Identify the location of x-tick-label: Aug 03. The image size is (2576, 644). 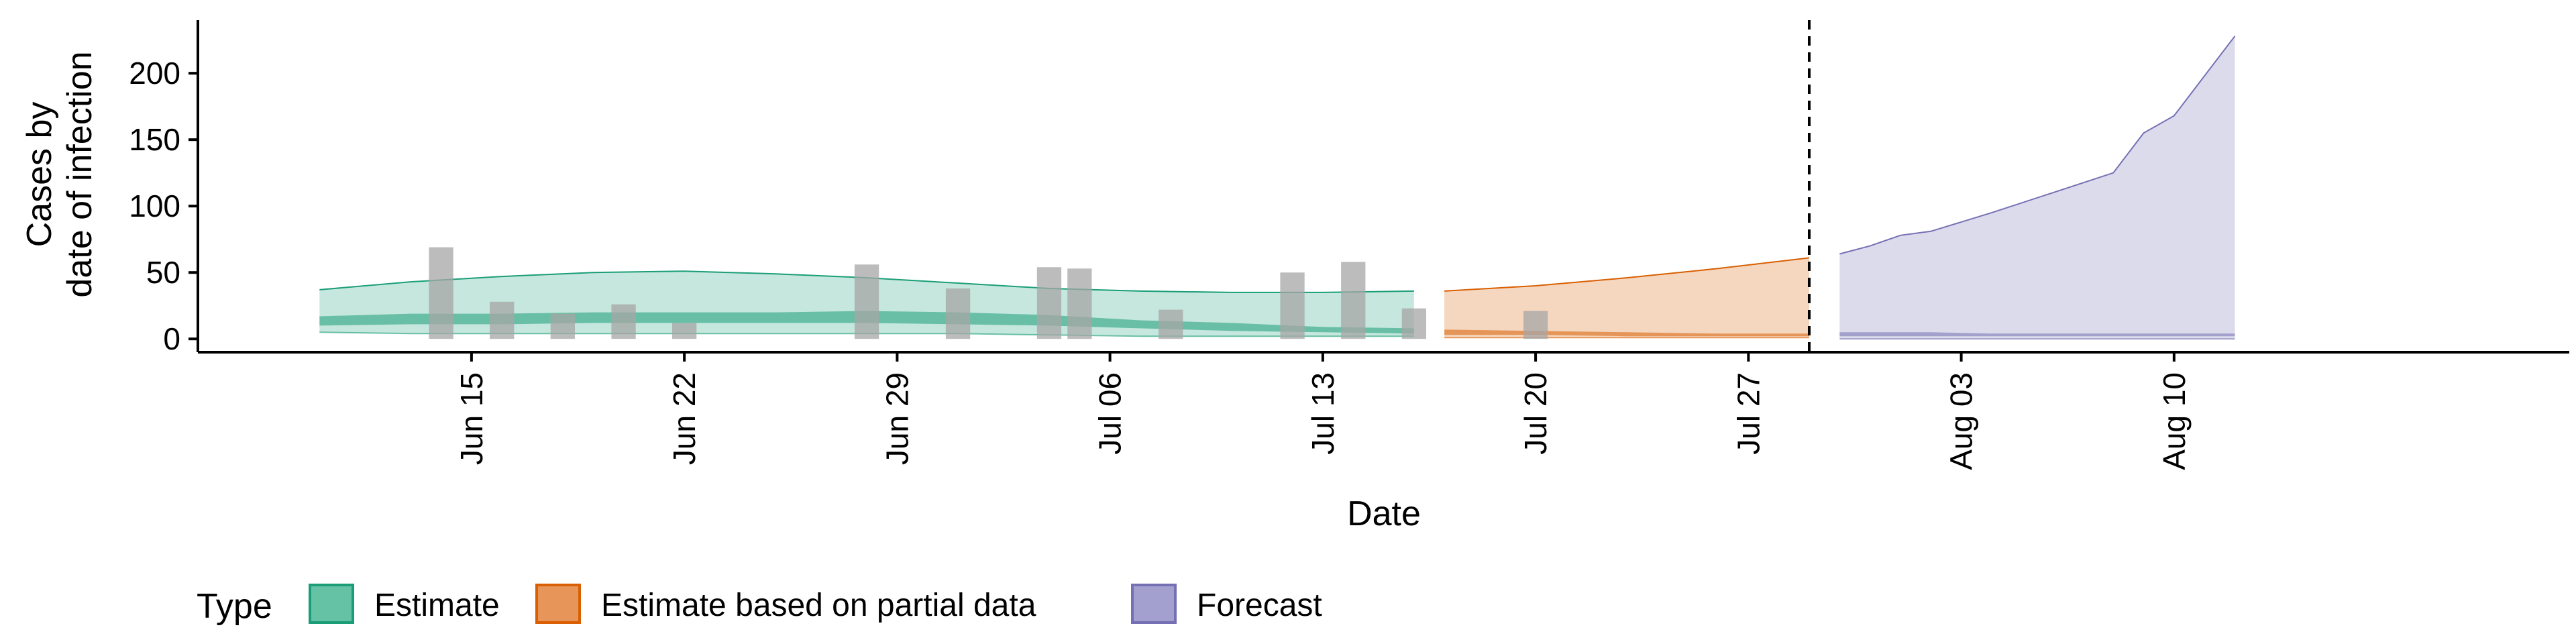
(1961, 421).